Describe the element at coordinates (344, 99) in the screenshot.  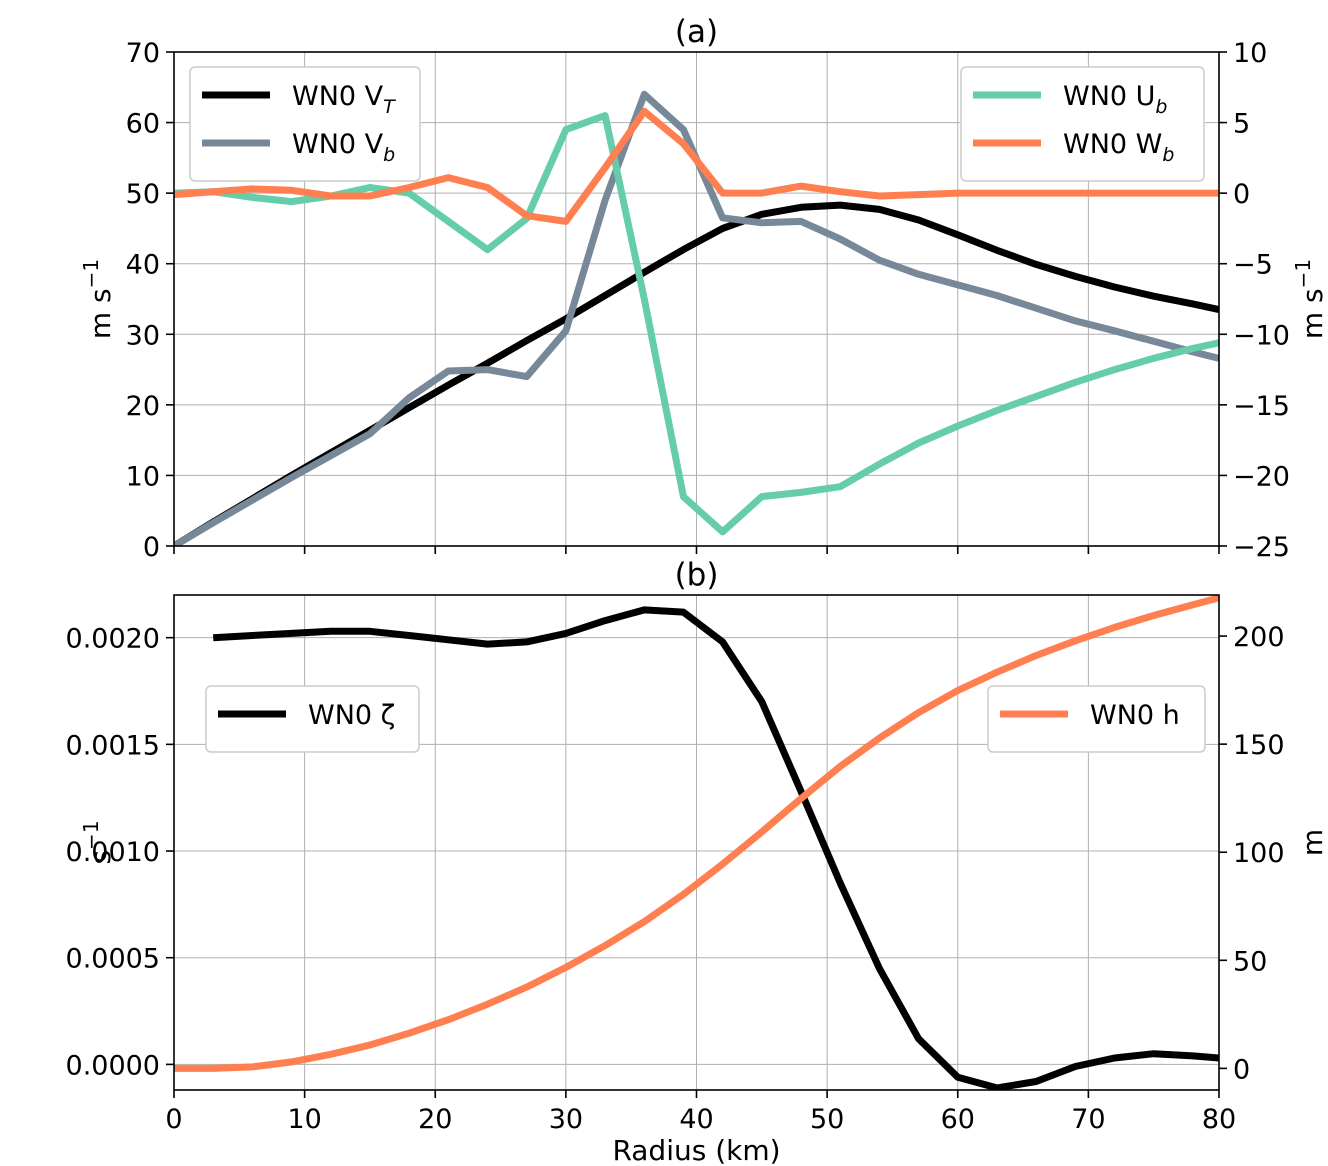
I see `legend-label: WN0 VT` at that location.